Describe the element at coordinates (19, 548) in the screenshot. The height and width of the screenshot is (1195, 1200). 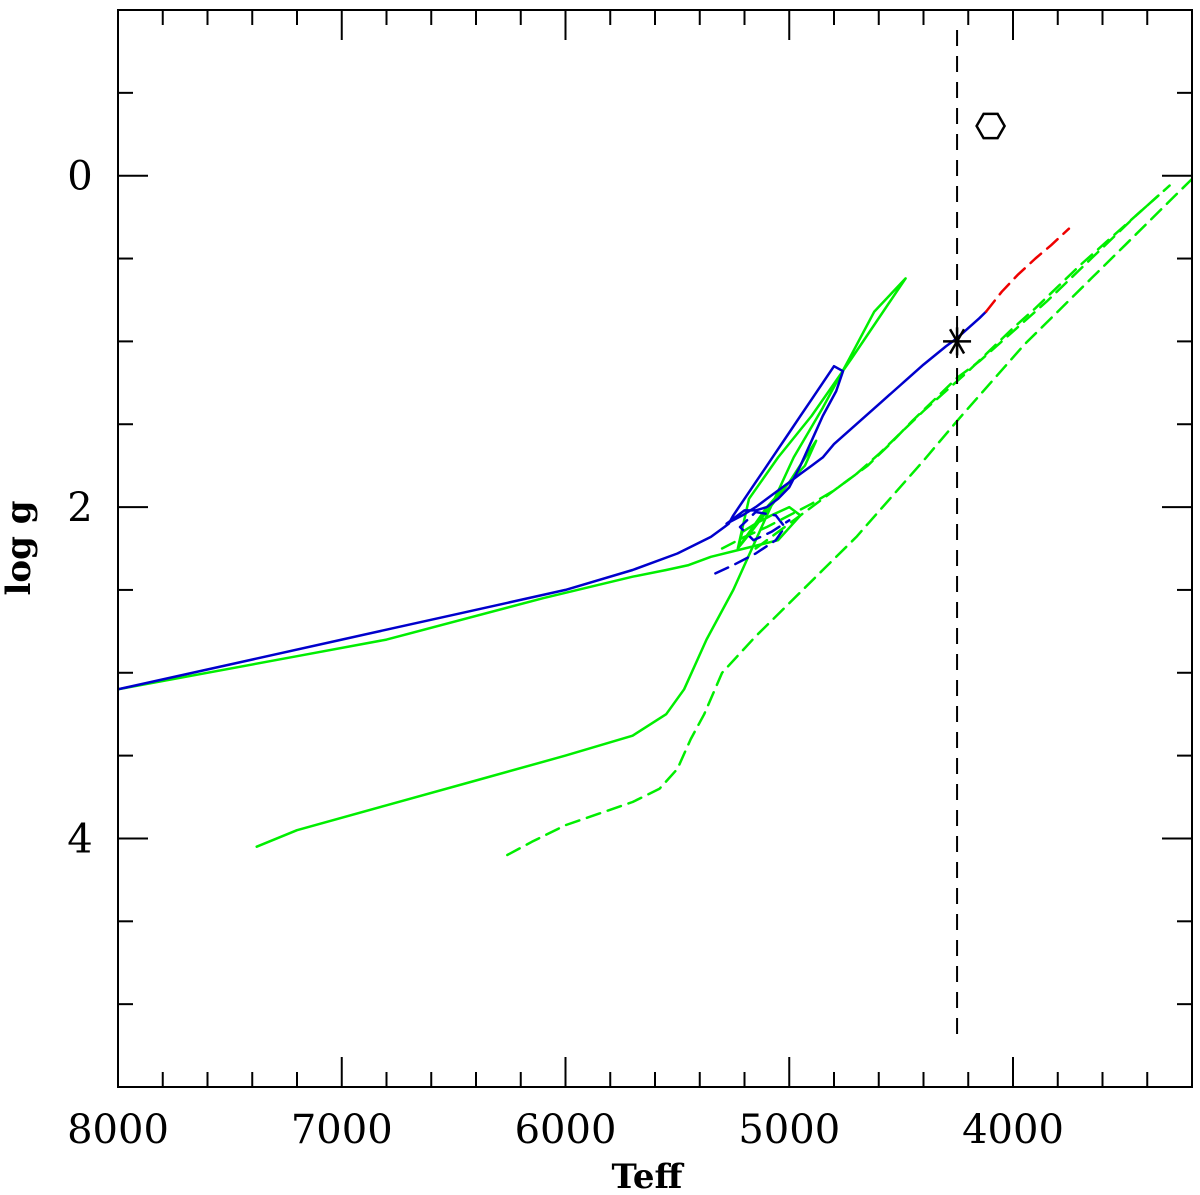
I see `y-axis-label: log g` at that location.